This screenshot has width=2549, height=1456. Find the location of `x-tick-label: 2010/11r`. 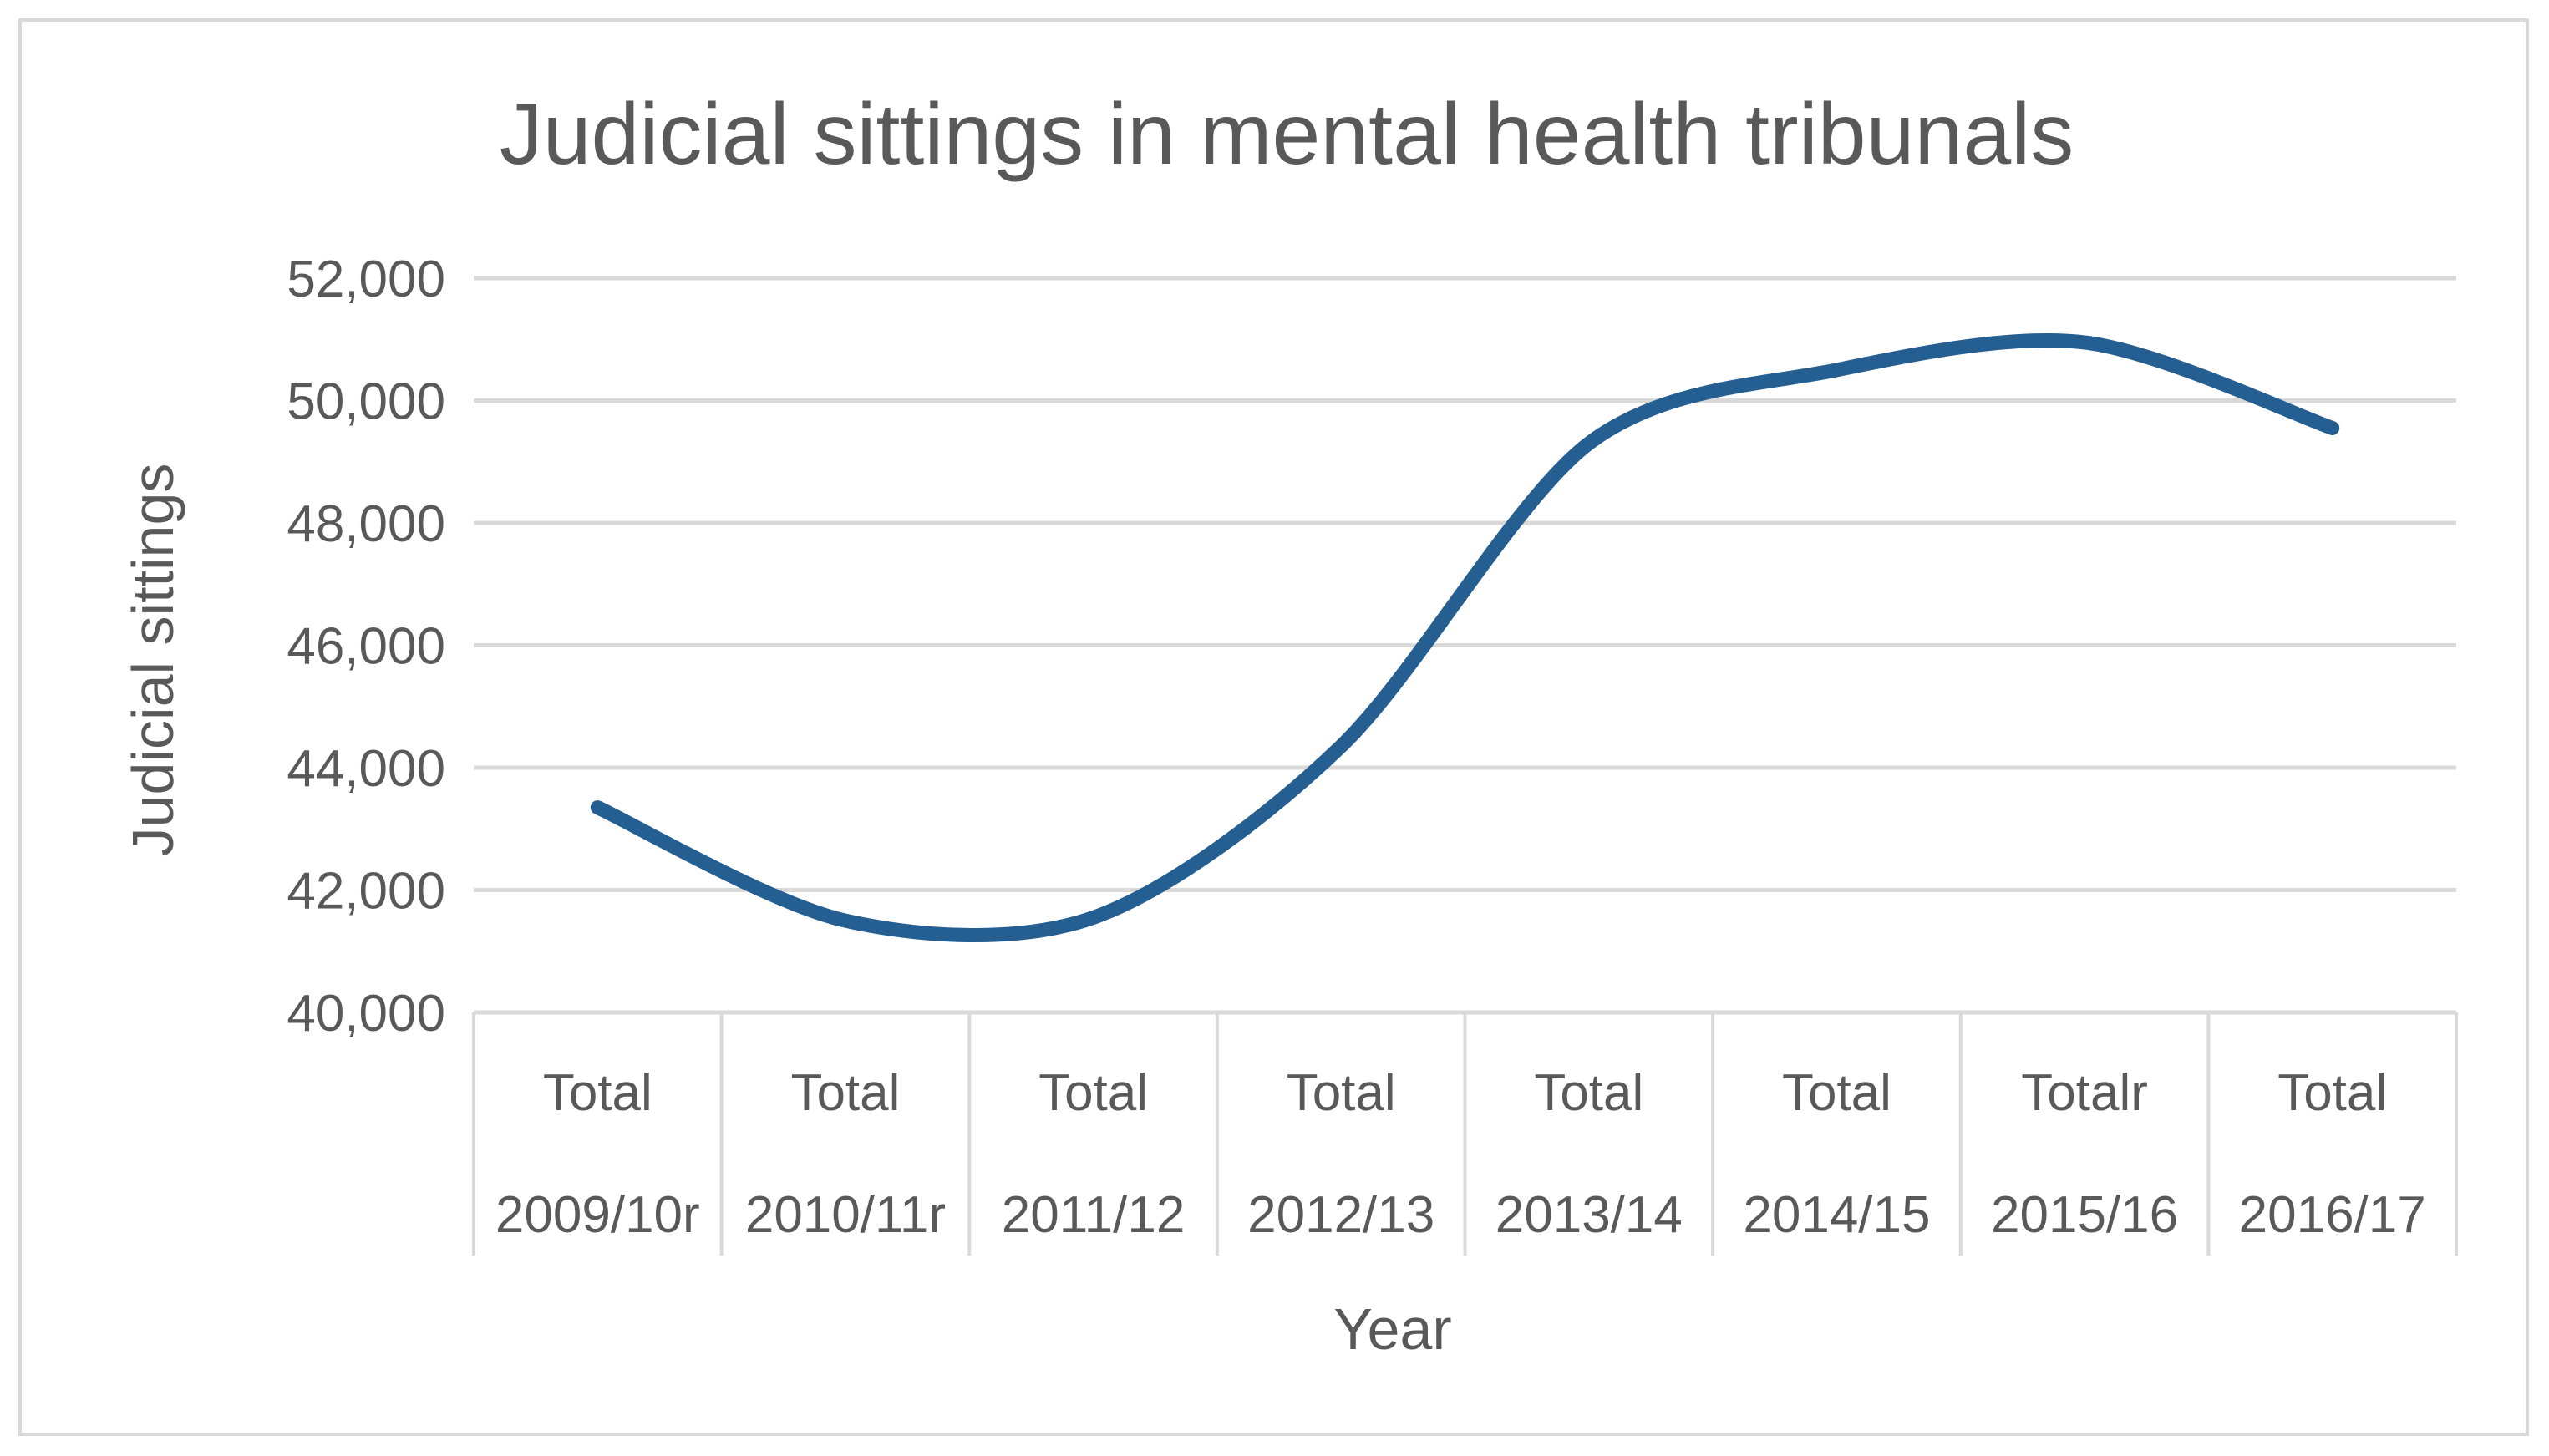

x-tick-label: 2010/11r is located at coordinates (845, 1215).